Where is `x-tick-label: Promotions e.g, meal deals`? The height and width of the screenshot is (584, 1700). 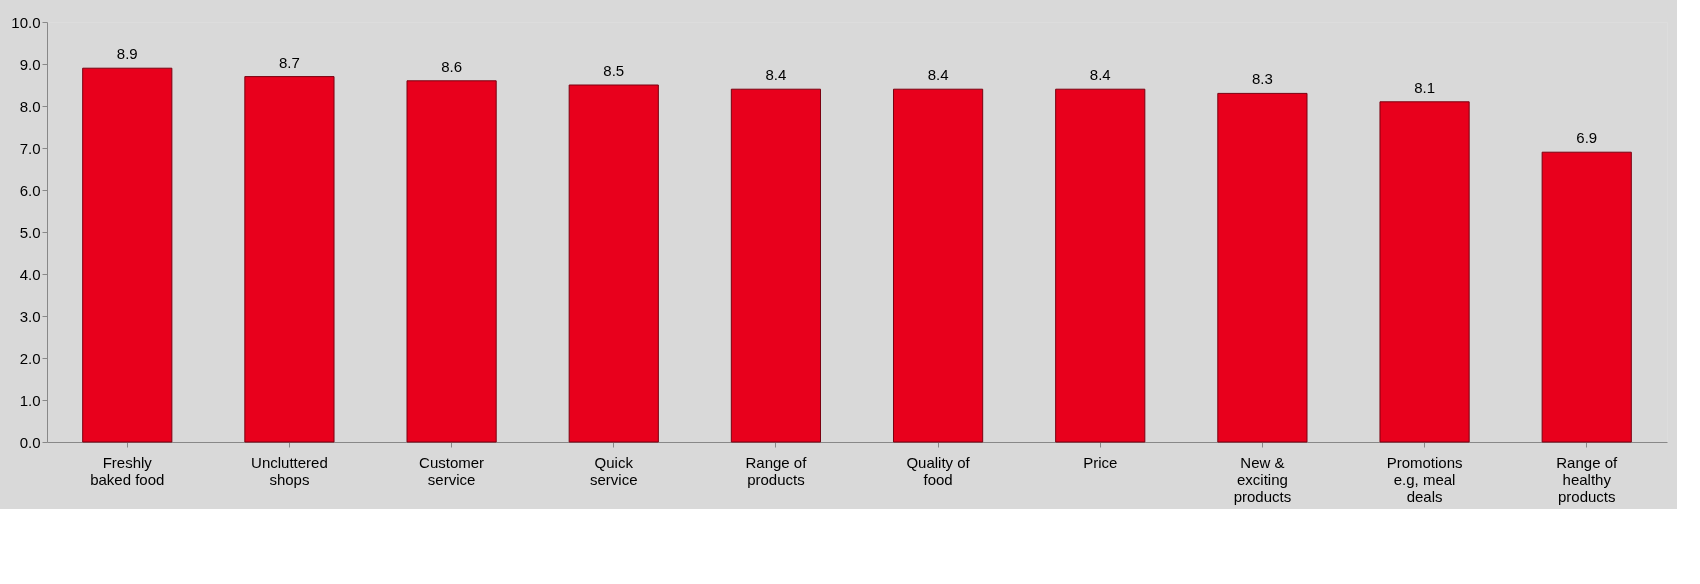
x-tick-label: Promotions e.g, meal deals is located at coordinates (1424, 479).